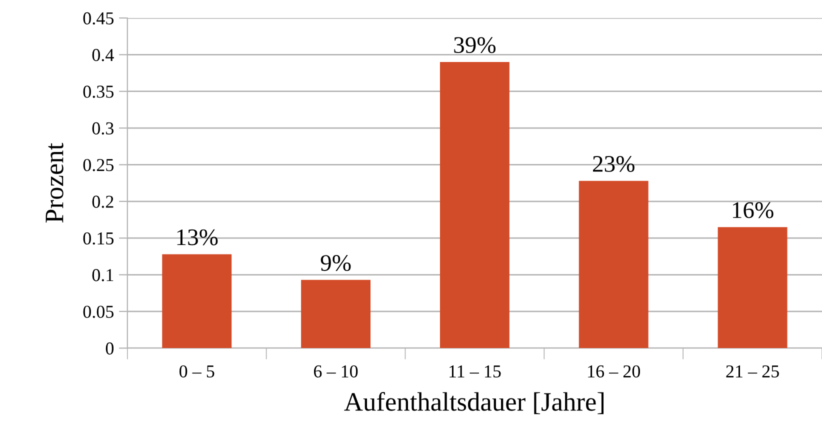 The image size is (822, 439). What do you see at coordinates (613, 164) in the screenshot?
I see `data-label: 23%` at bounding box center [613, 164].